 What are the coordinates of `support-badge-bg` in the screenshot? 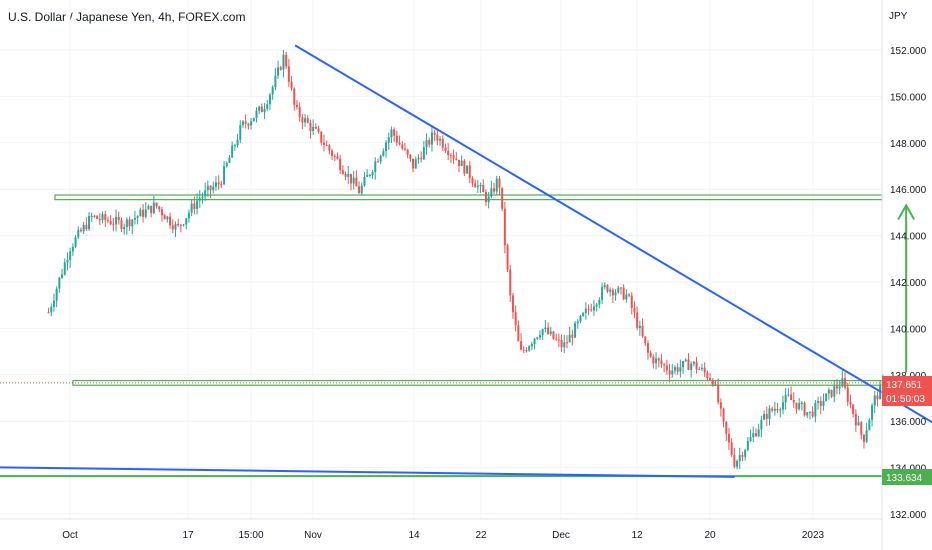 It's located at (907, 477).